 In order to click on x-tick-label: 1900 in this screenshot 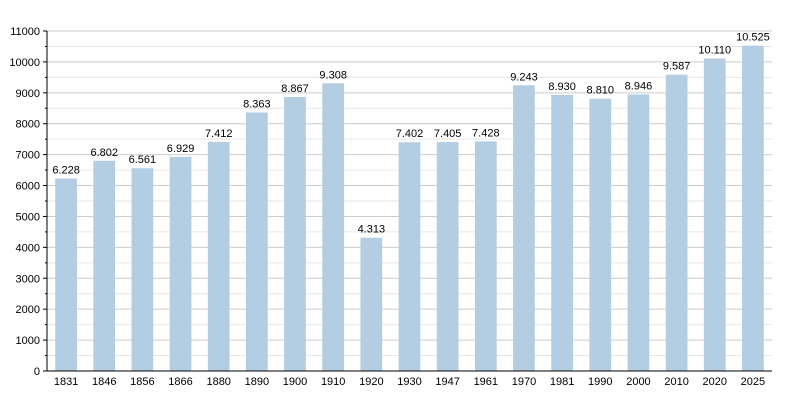, I will do `click(295, 382)`.